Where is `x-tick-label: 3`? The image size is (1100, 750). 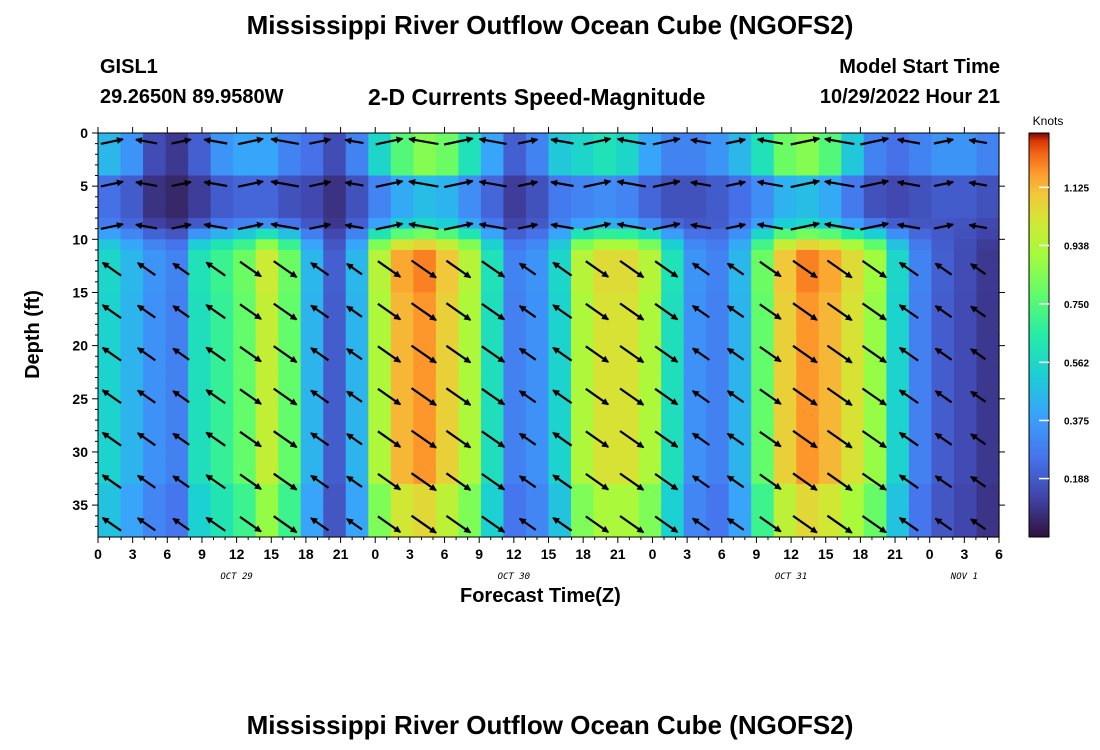
x-tick-label: 3 is located at coordinates (410, 554).